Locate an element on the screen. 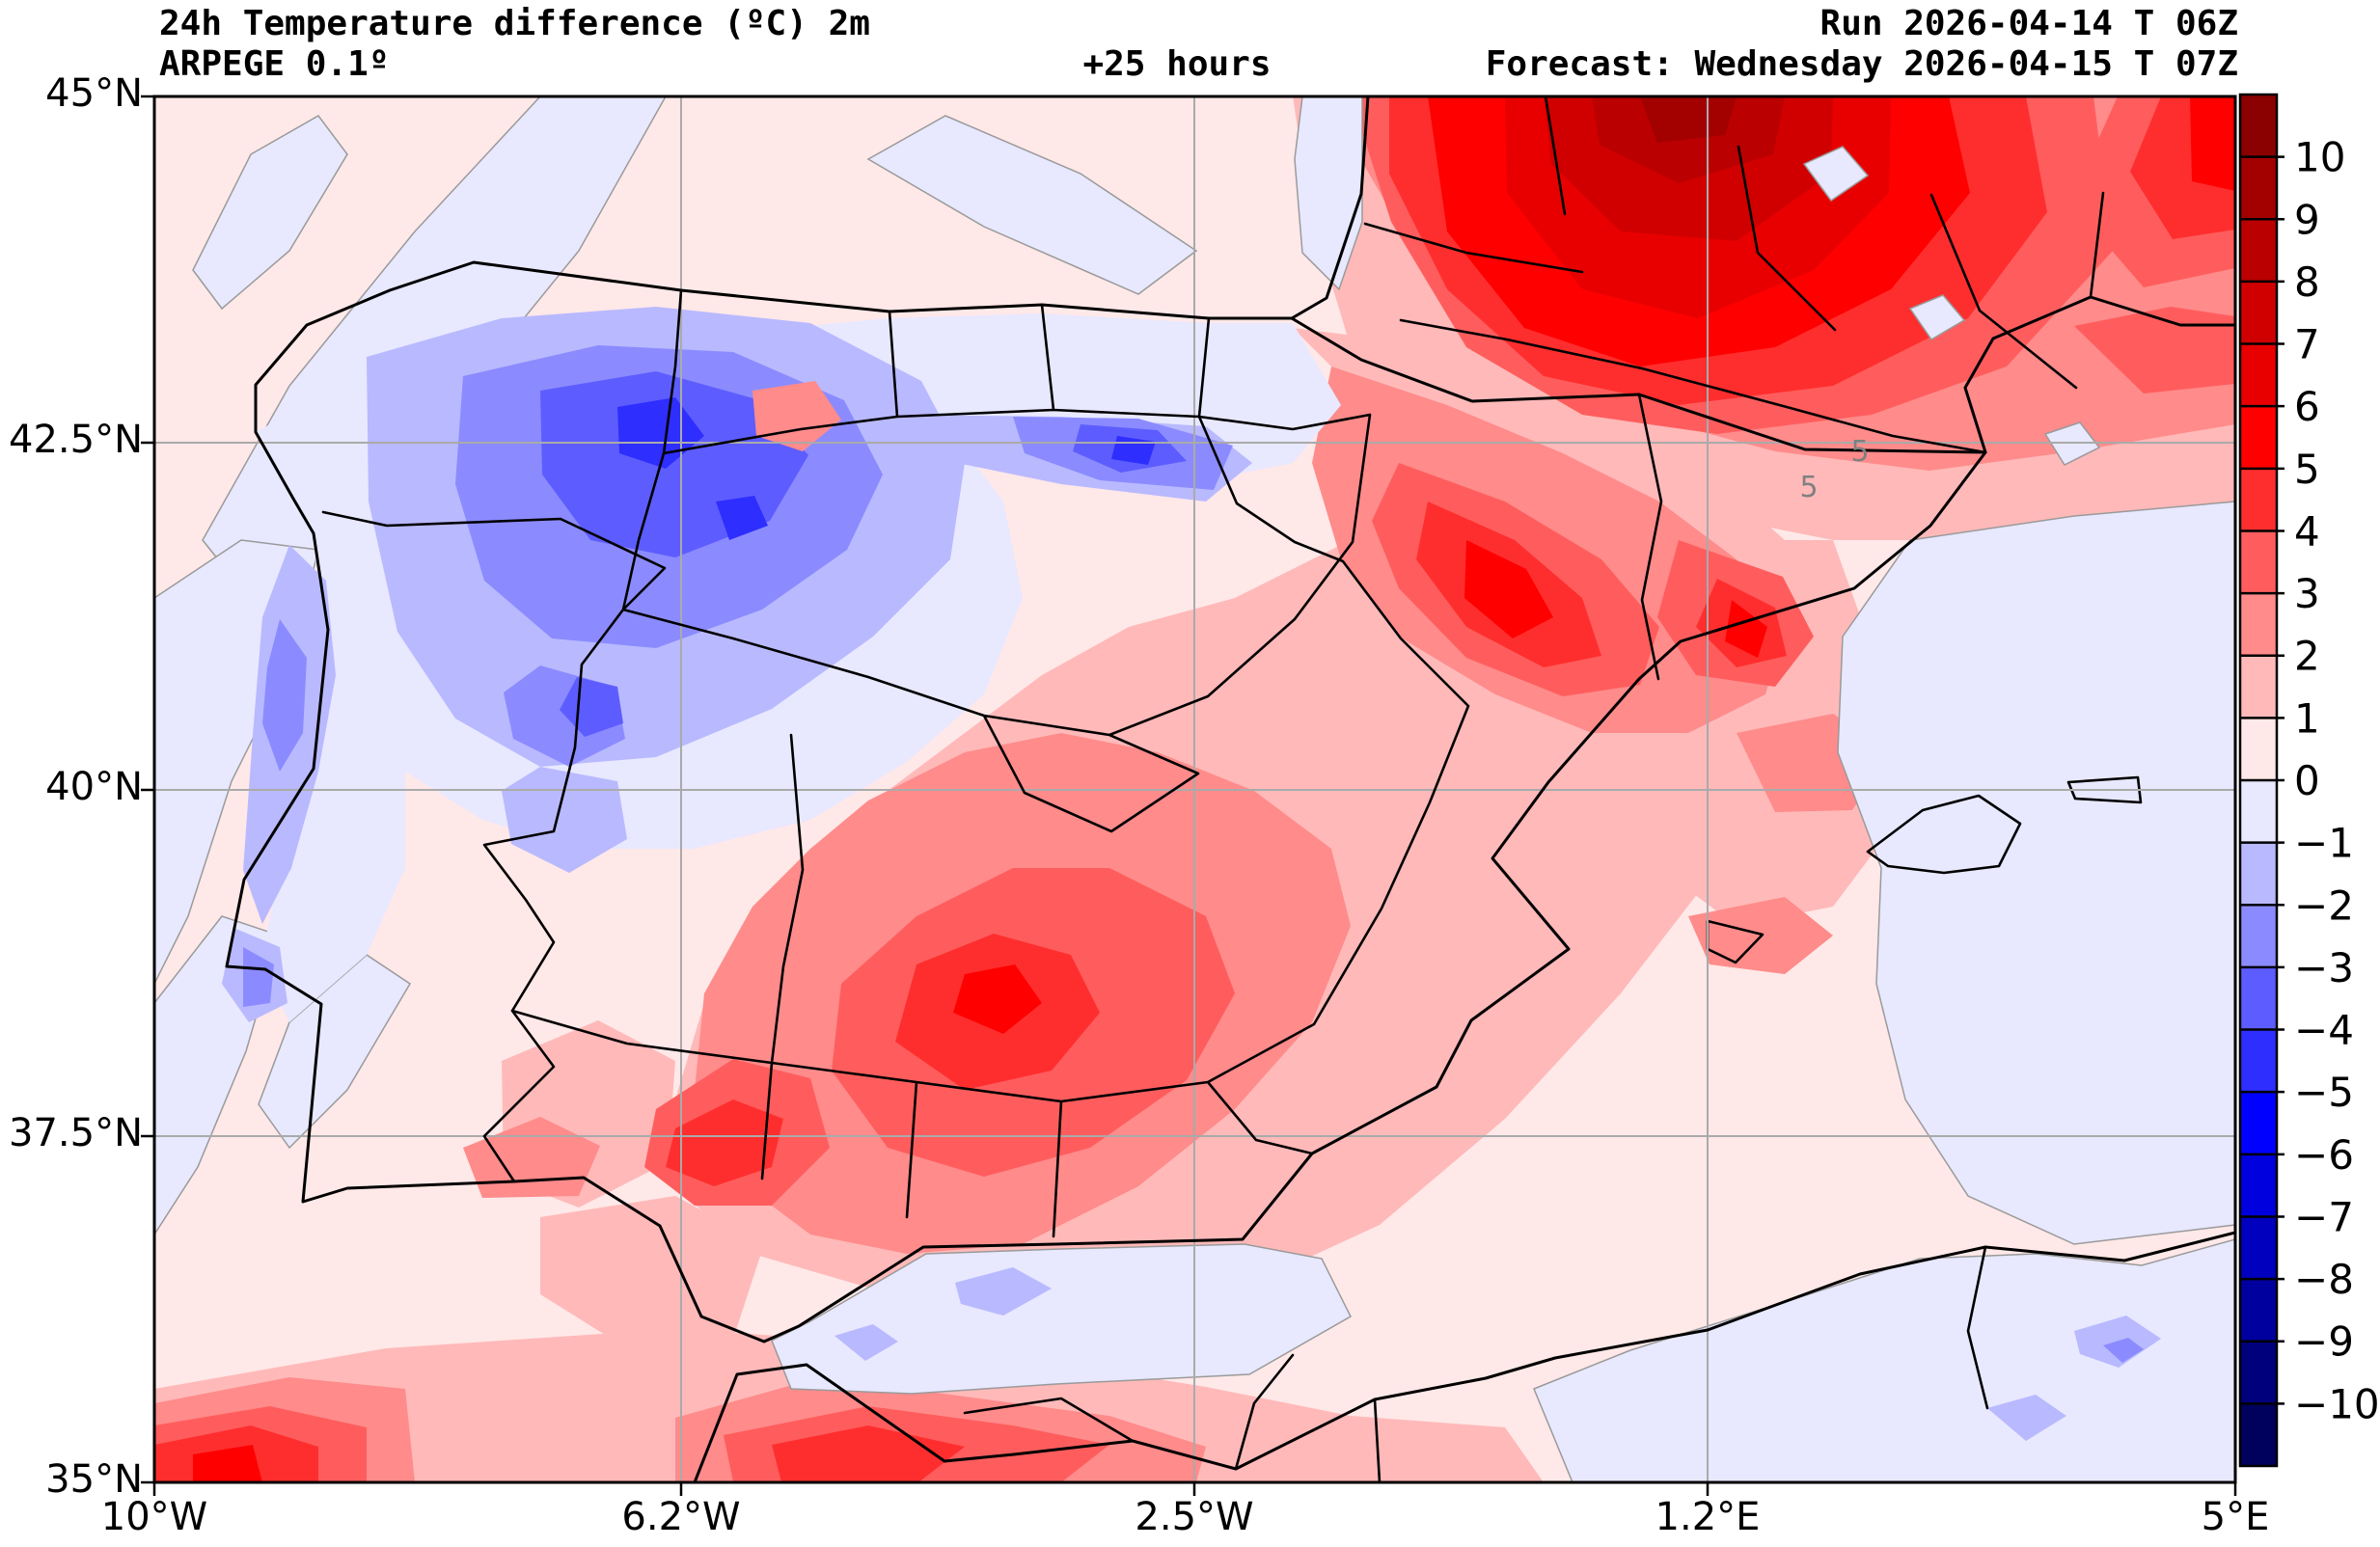 This screenshot has height=1547, width=2380. y-tick-label: 42.5°N is located at coordinates (76, 440).